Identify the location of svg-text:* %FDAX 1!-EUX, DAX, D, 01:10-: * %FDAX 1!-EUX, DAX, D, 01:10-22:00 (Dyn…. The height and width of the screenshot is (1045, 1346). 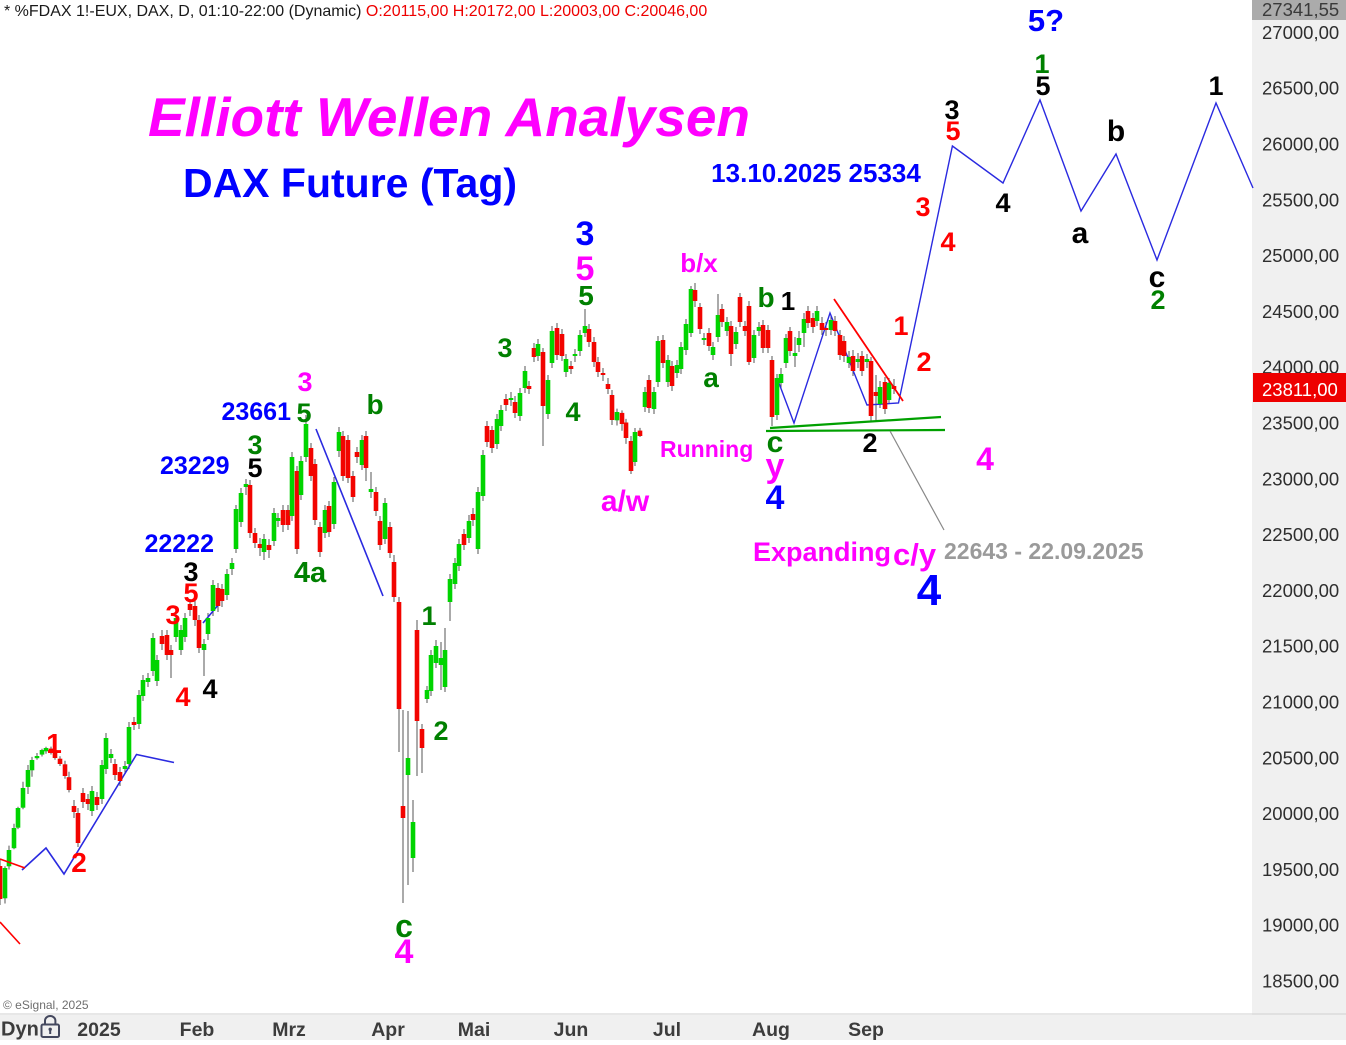
(355, 11).